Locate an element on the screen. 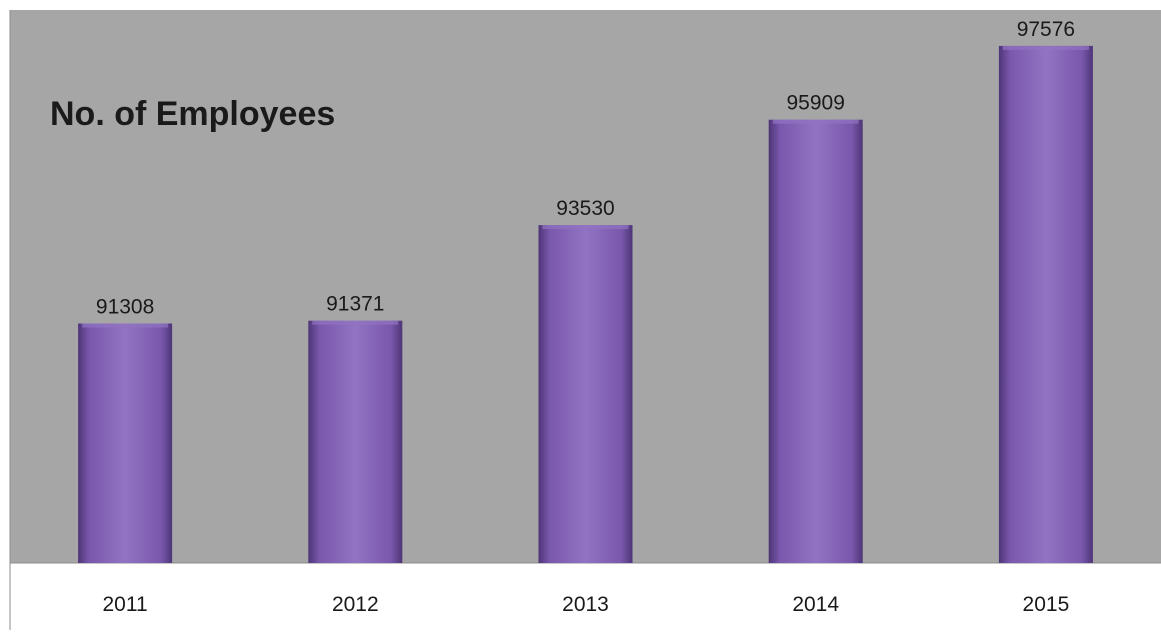 Image resolution: width=1161 pixels, height=635 pixels. bar-cap-2012 is located at coordinates (355, 322).